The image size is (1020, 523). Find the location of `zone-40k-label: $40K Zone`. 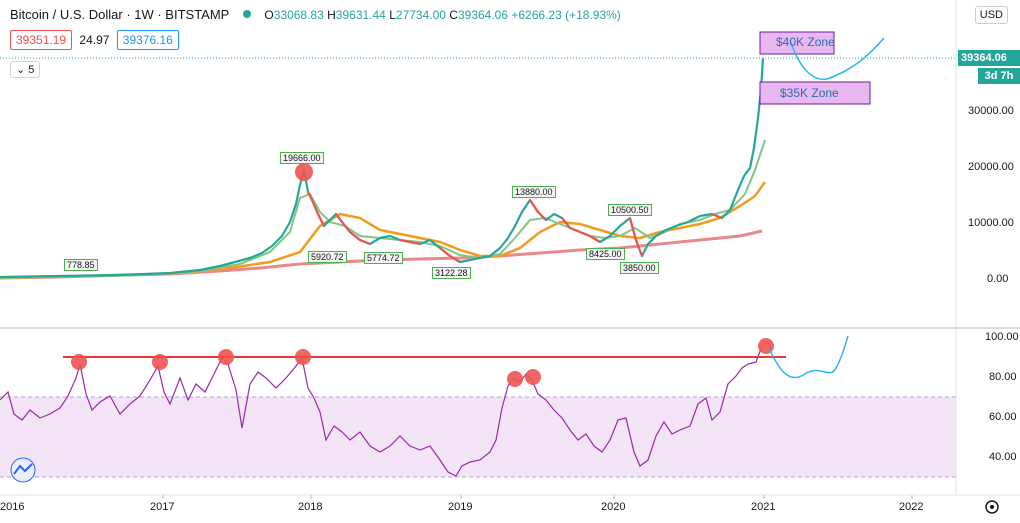

zone-40k-label: $40K Zone is located at coordinates (805, 42).